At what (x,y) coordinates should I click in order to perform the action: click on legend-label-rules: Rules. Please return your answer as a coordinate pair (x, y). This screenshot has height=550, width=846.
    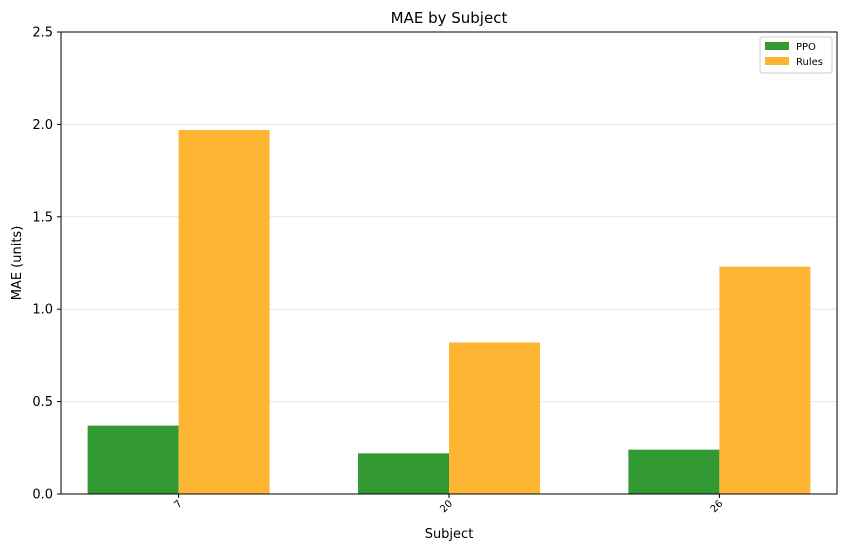
    Looking at the image, I should click on (809, 62).